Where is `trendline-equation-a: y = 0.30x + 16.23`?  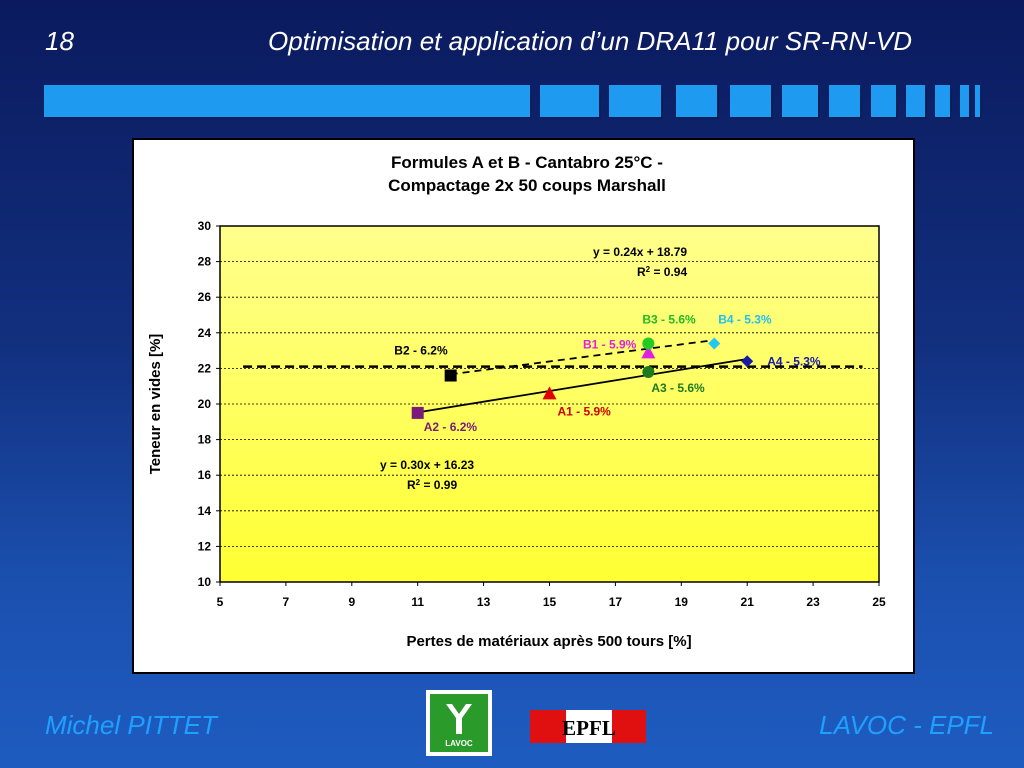
trendline-equation-a: y = 0.30x + 16.23 is located at coordinates (427, 465).